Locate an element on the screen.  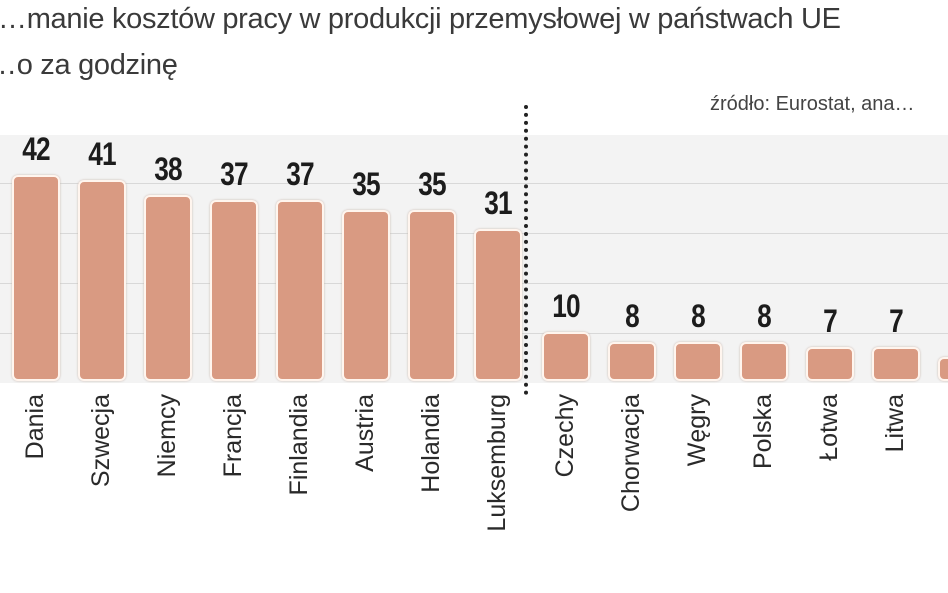
group-separator is located at coordinates (526, 250).